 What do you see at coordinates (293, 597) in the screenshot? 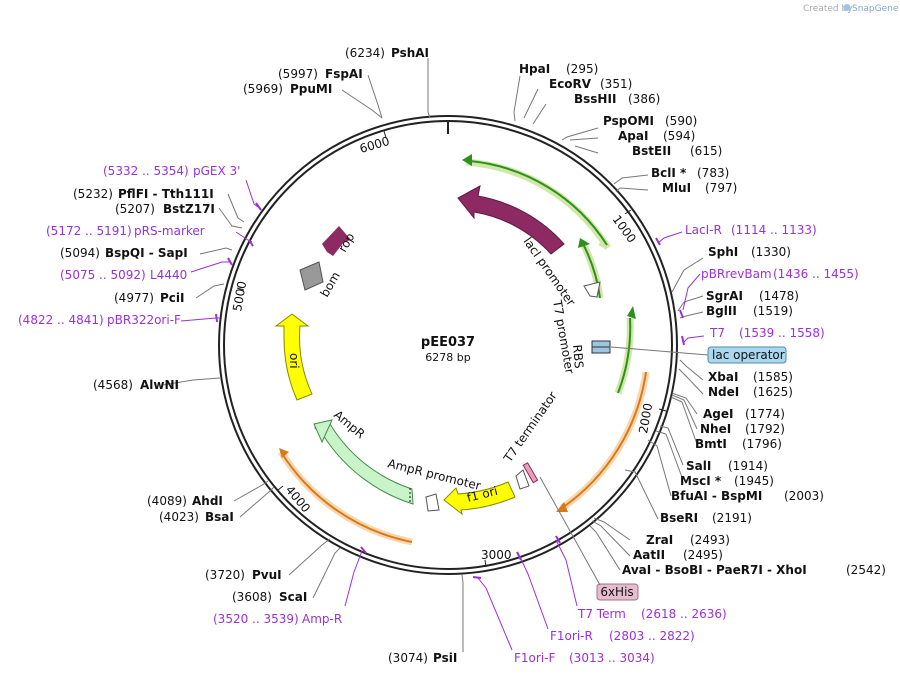
I see `site-ScaI: ScaI` at bounding box center [293, 597].